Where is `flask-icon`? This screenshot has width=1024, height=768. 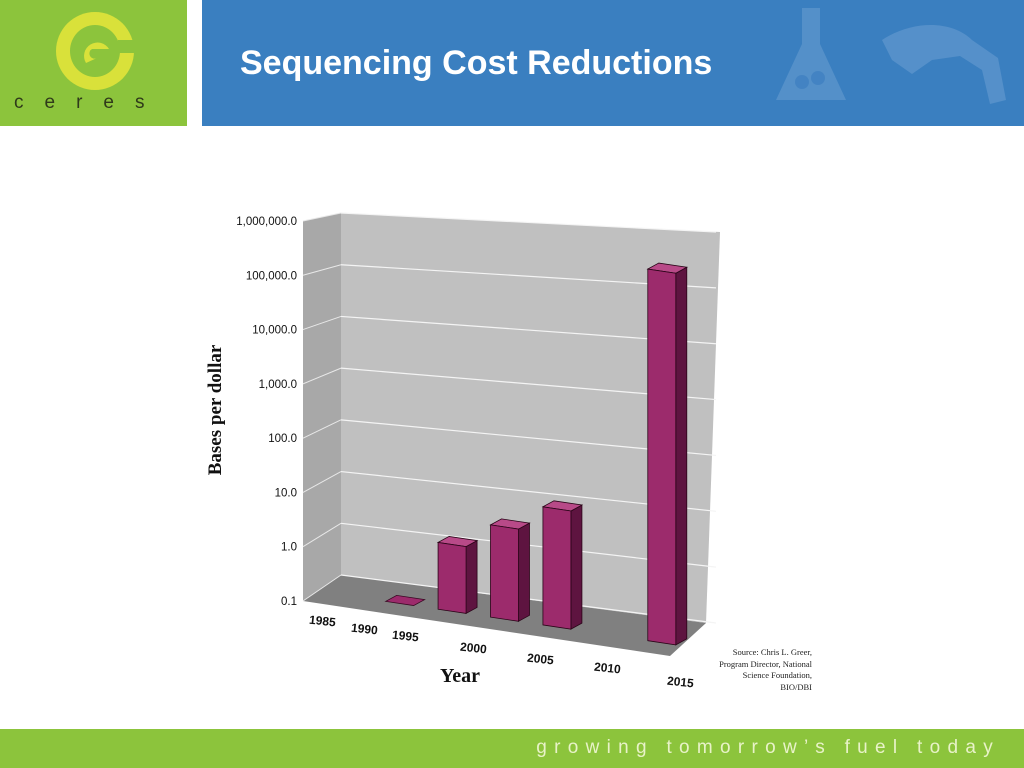
flask-icon is located at coordinates (811, 54).